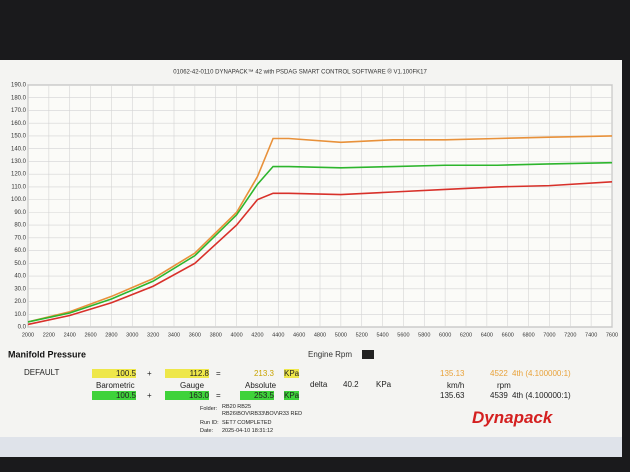 The width and height of the screenshot is (630, 472). I want to click on x-tick-label: 2600, so click(90, 335).